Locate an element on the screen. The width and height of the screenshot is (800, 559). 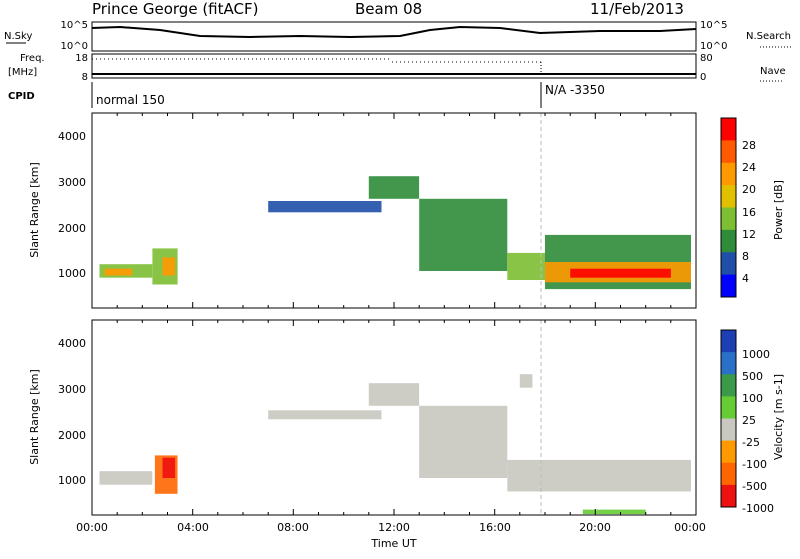
cpid-segment-1: normal 150 is located at coordinates (130, 100).